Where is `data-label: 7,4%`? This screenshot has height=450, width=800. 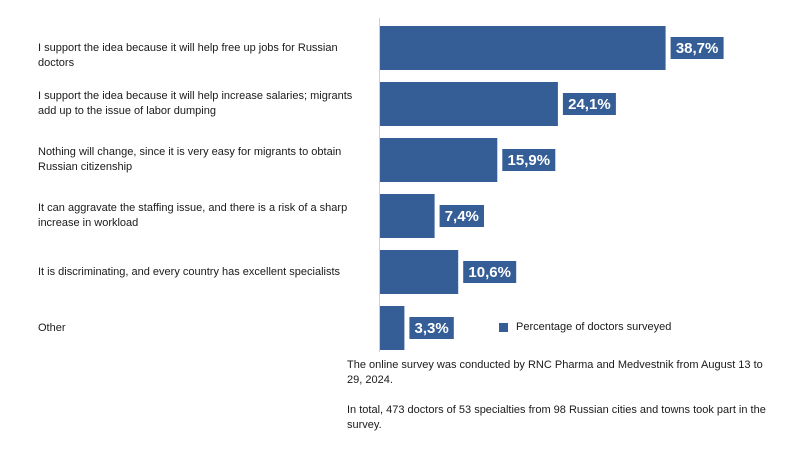
data-label: 7,4% is located at coordinates (462, 216).